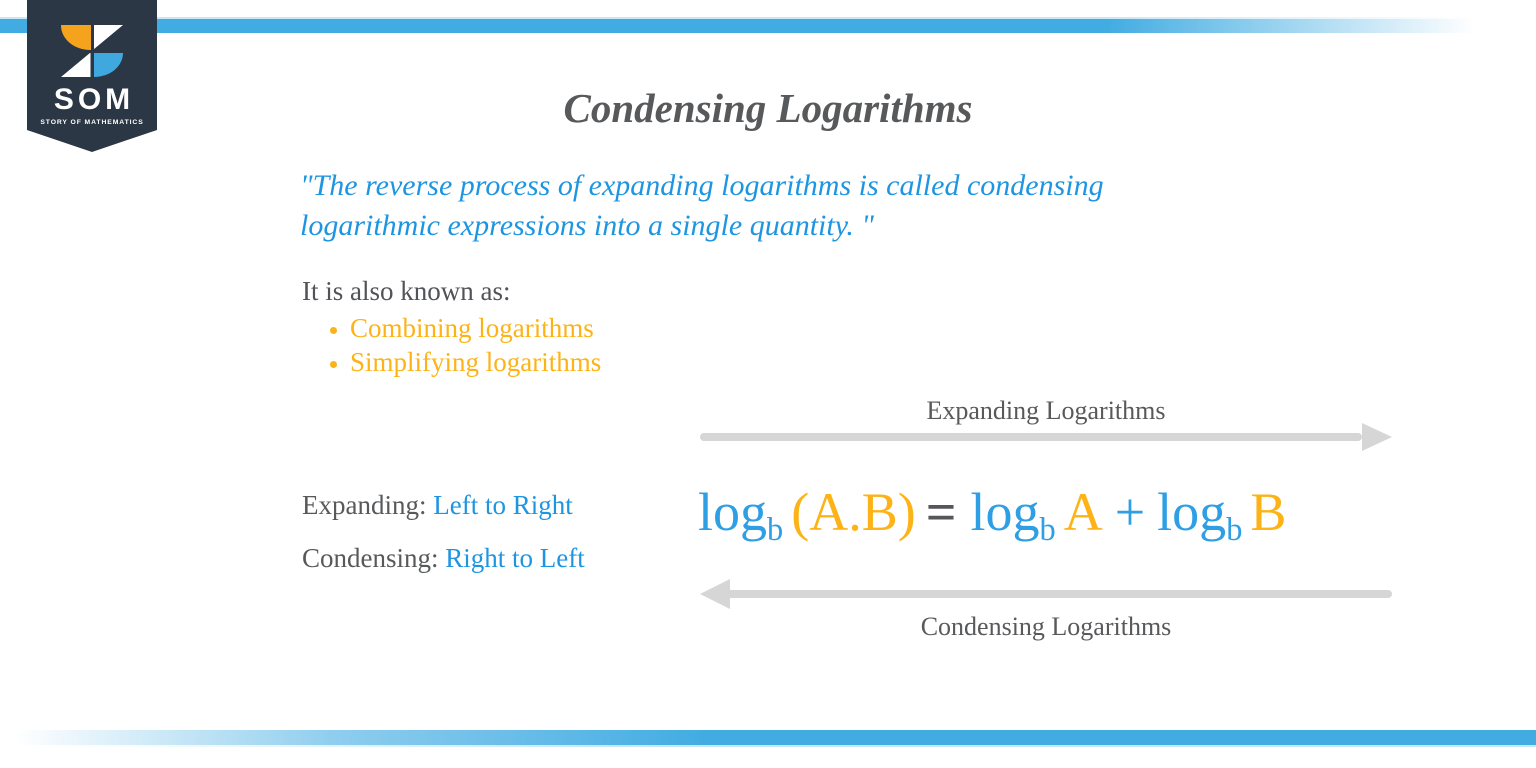 The image size is (1536, 768). Describe the element at coordinates (768, 18) in the screenshot. I see `top-stripe-highlight` at that location.